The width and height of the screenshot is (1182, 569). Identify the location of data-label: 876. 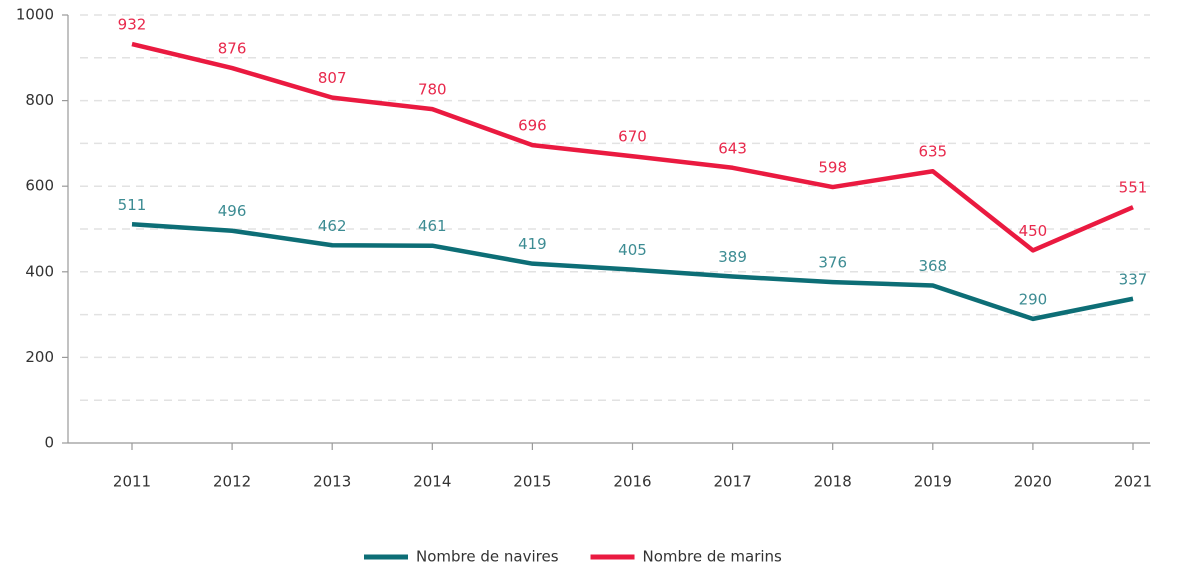
(232, 49).